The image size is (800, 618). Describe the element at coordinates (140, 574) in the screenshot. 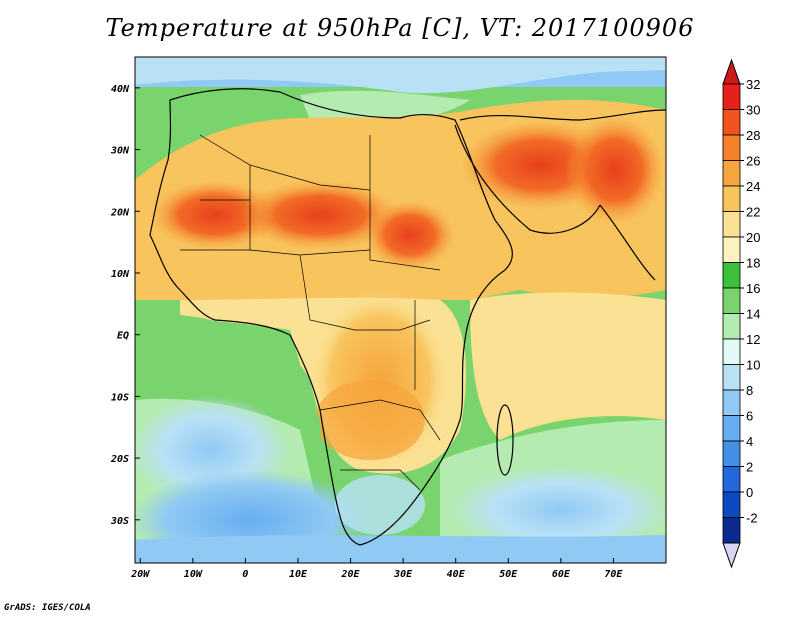

I see `lon-tick-label: 20W` at that location.